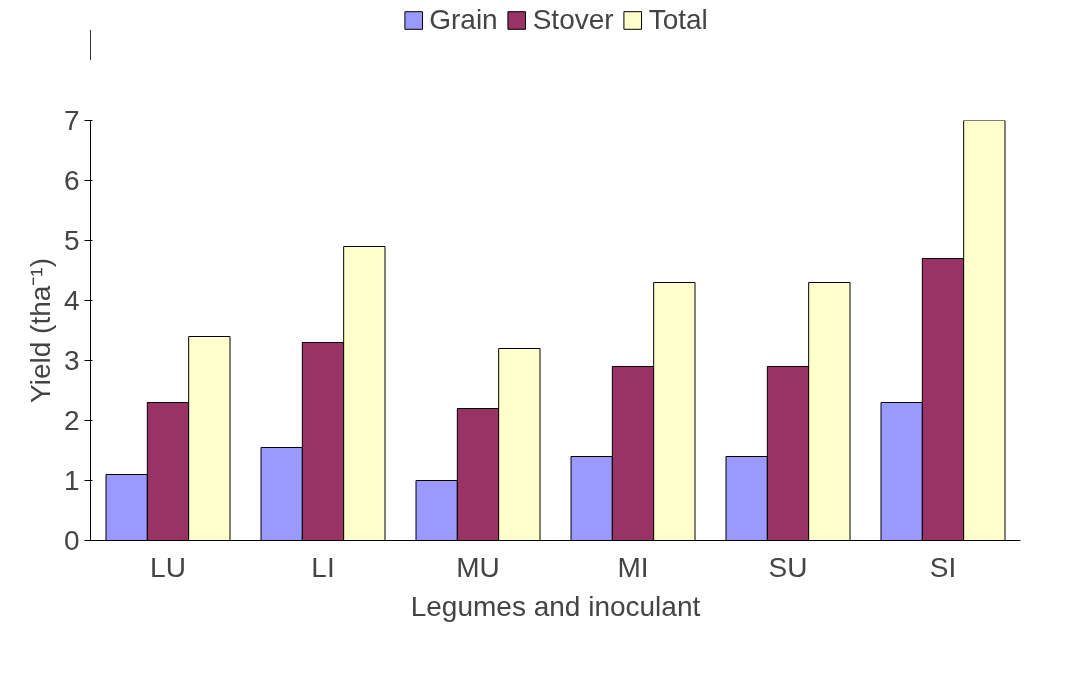 Image resolution: width=1088 pixels, height=692 pixels. Describe the element at coordinates (71, 120) in the screenshot. I see `y-tick-label: 7` at that location.